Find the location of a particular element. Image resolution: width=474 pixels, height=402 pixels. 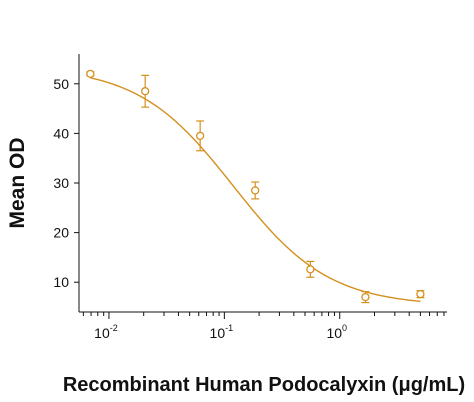

y-tick-label: 20 is located at coordinates (61, 233).